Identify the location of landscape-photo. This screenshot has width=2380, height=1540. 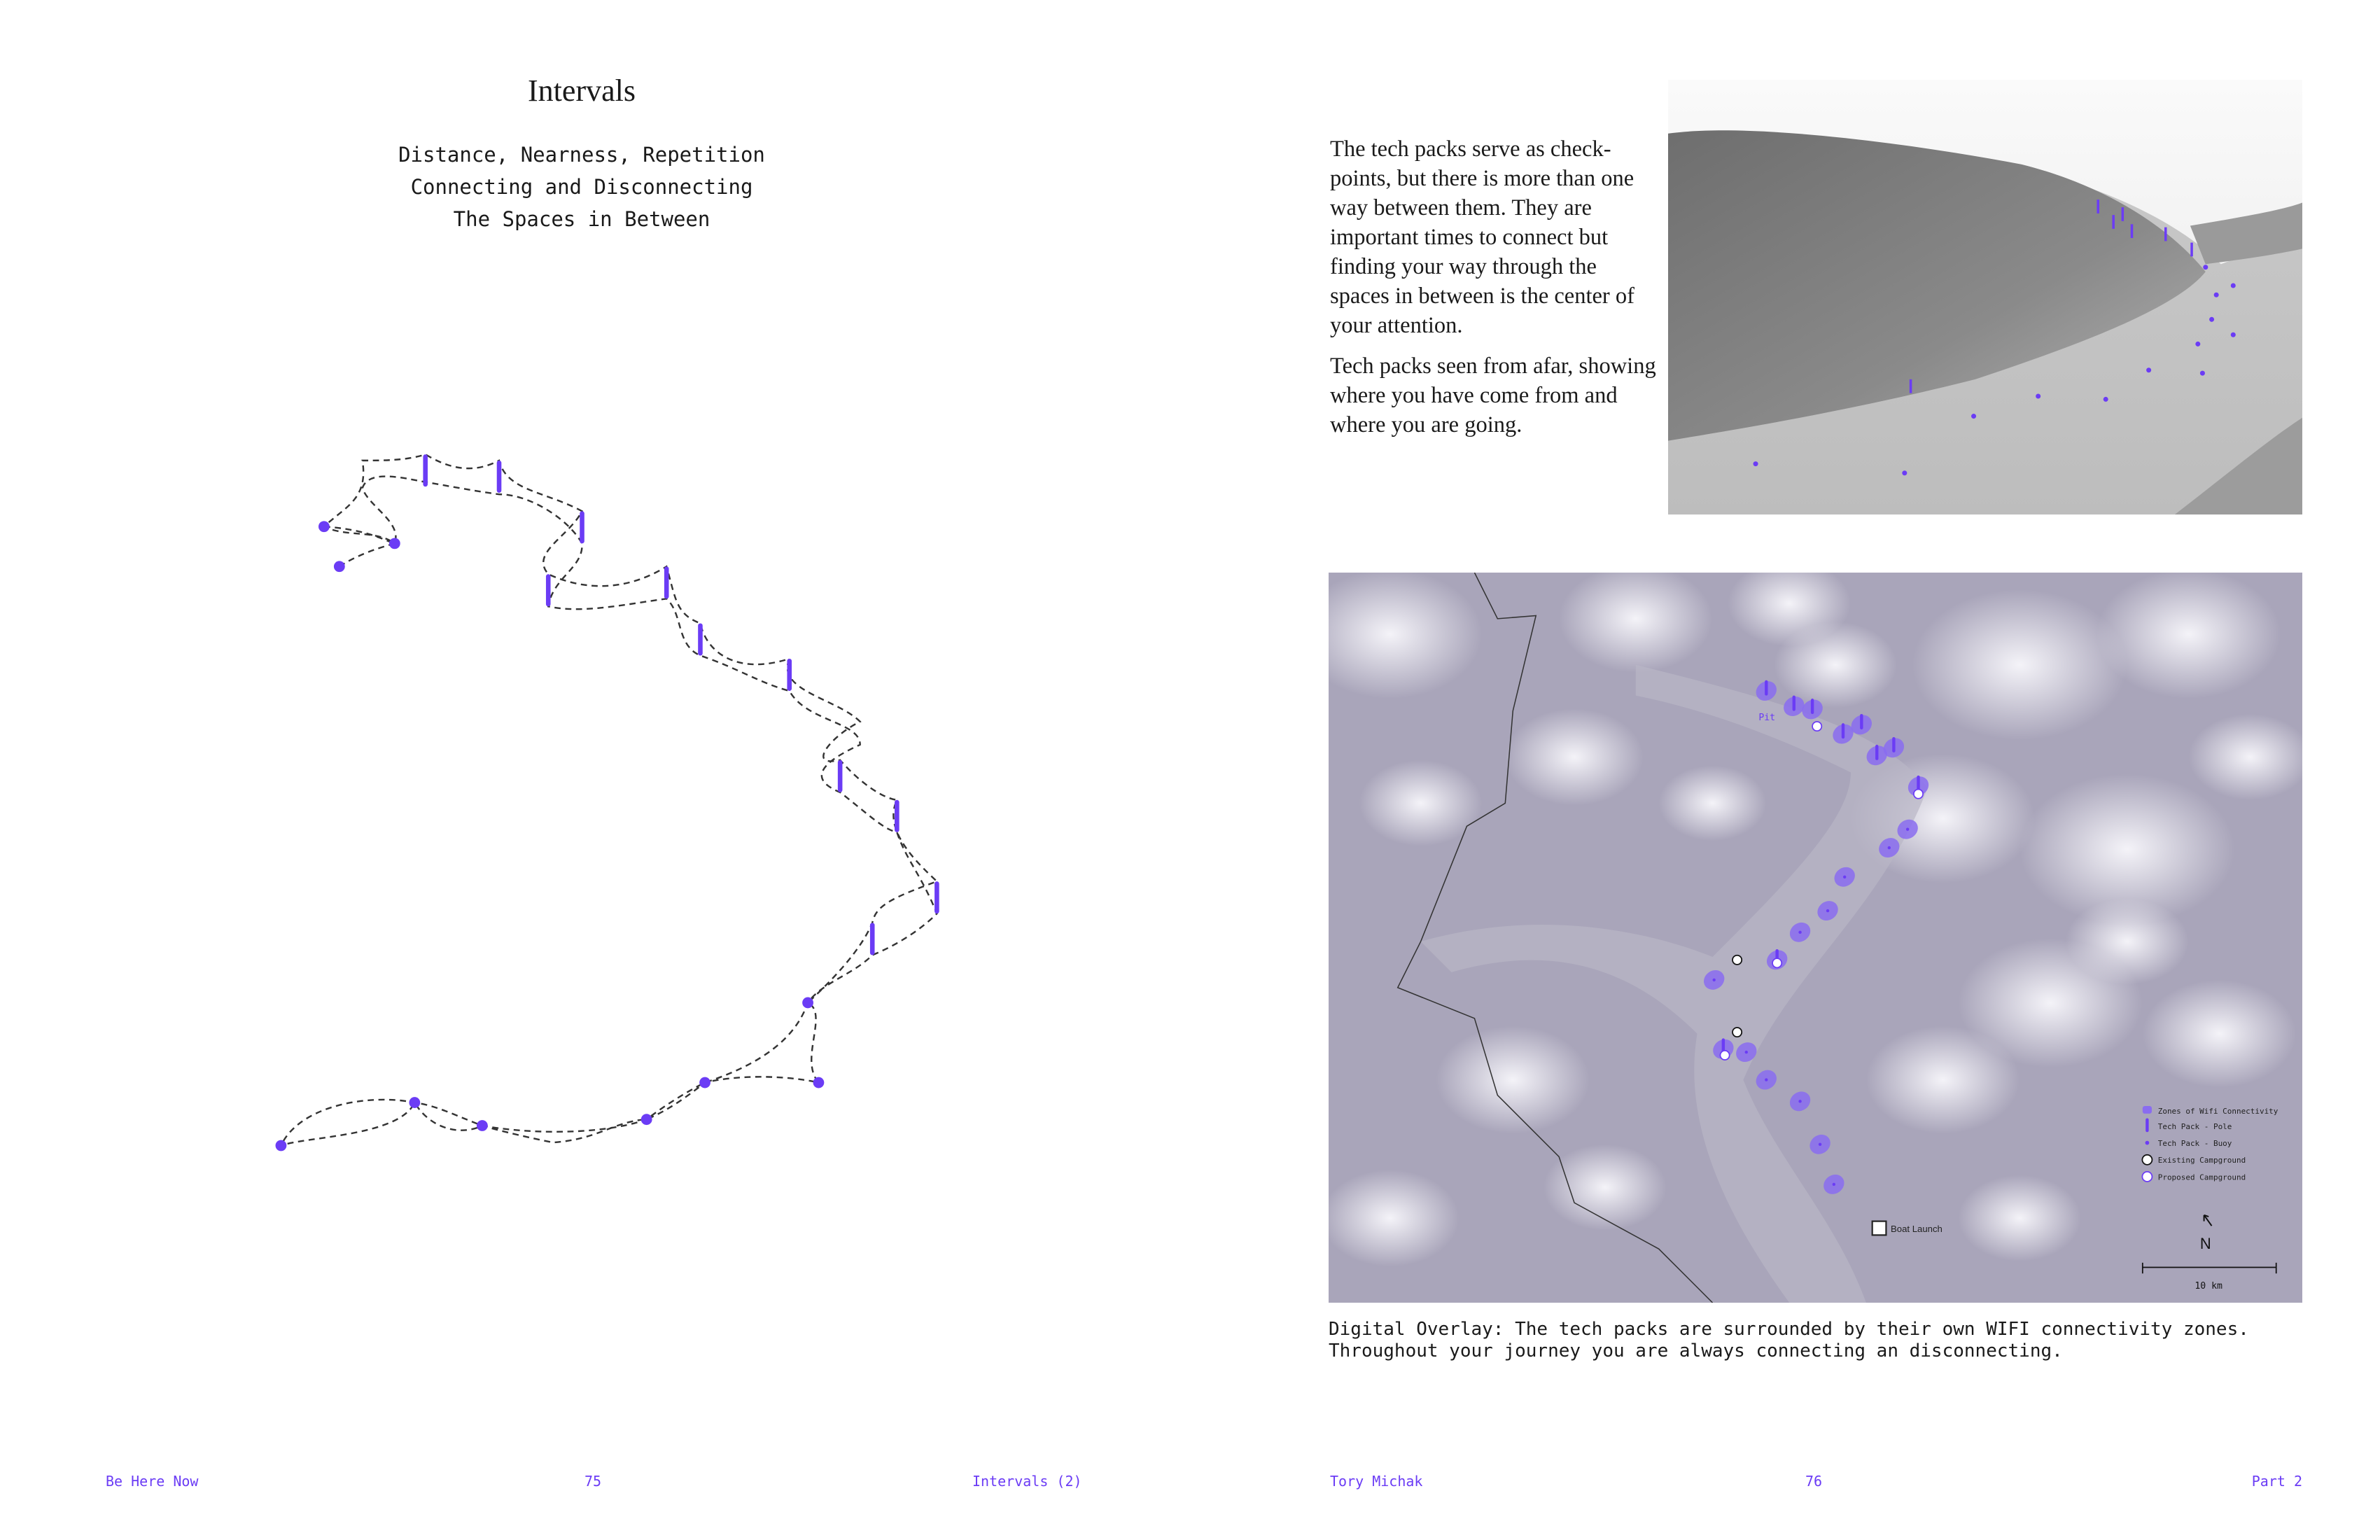
(1985, 297).